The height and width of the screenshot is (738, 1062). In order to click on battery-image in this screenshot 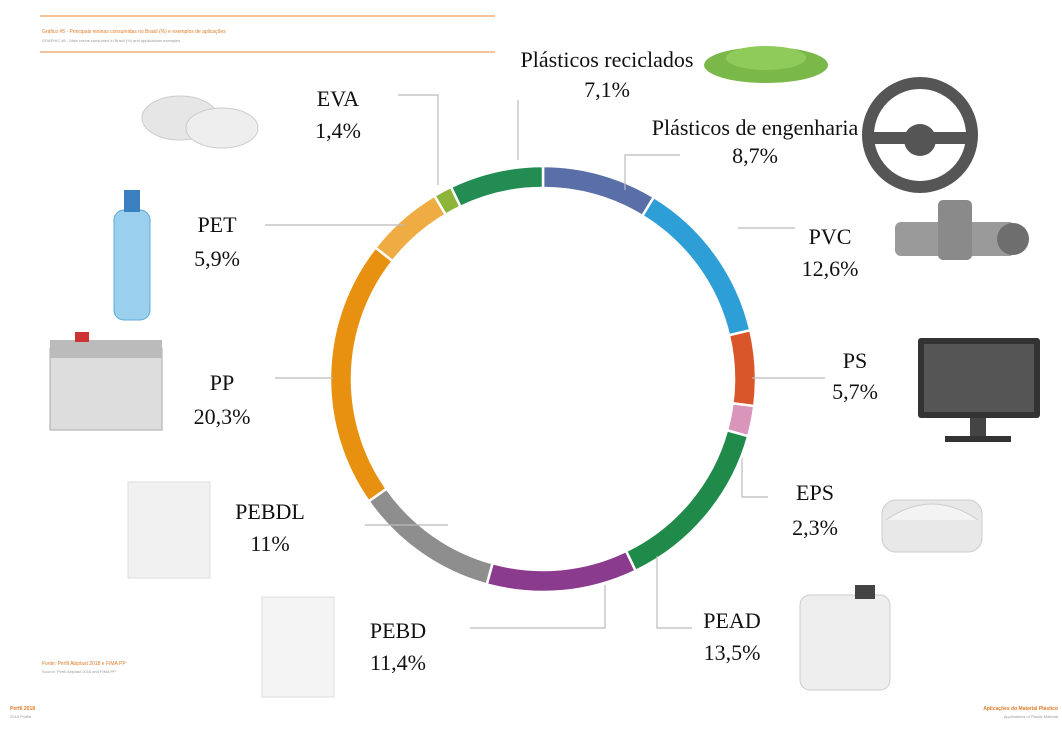, I will do `click(106, 381)`.